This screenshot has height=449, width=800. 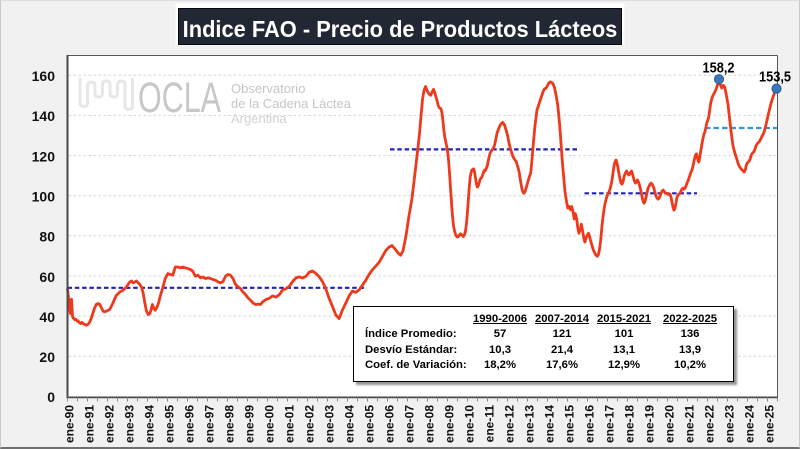 I want to click on svg-text: 100, so click(x=44, y=197).